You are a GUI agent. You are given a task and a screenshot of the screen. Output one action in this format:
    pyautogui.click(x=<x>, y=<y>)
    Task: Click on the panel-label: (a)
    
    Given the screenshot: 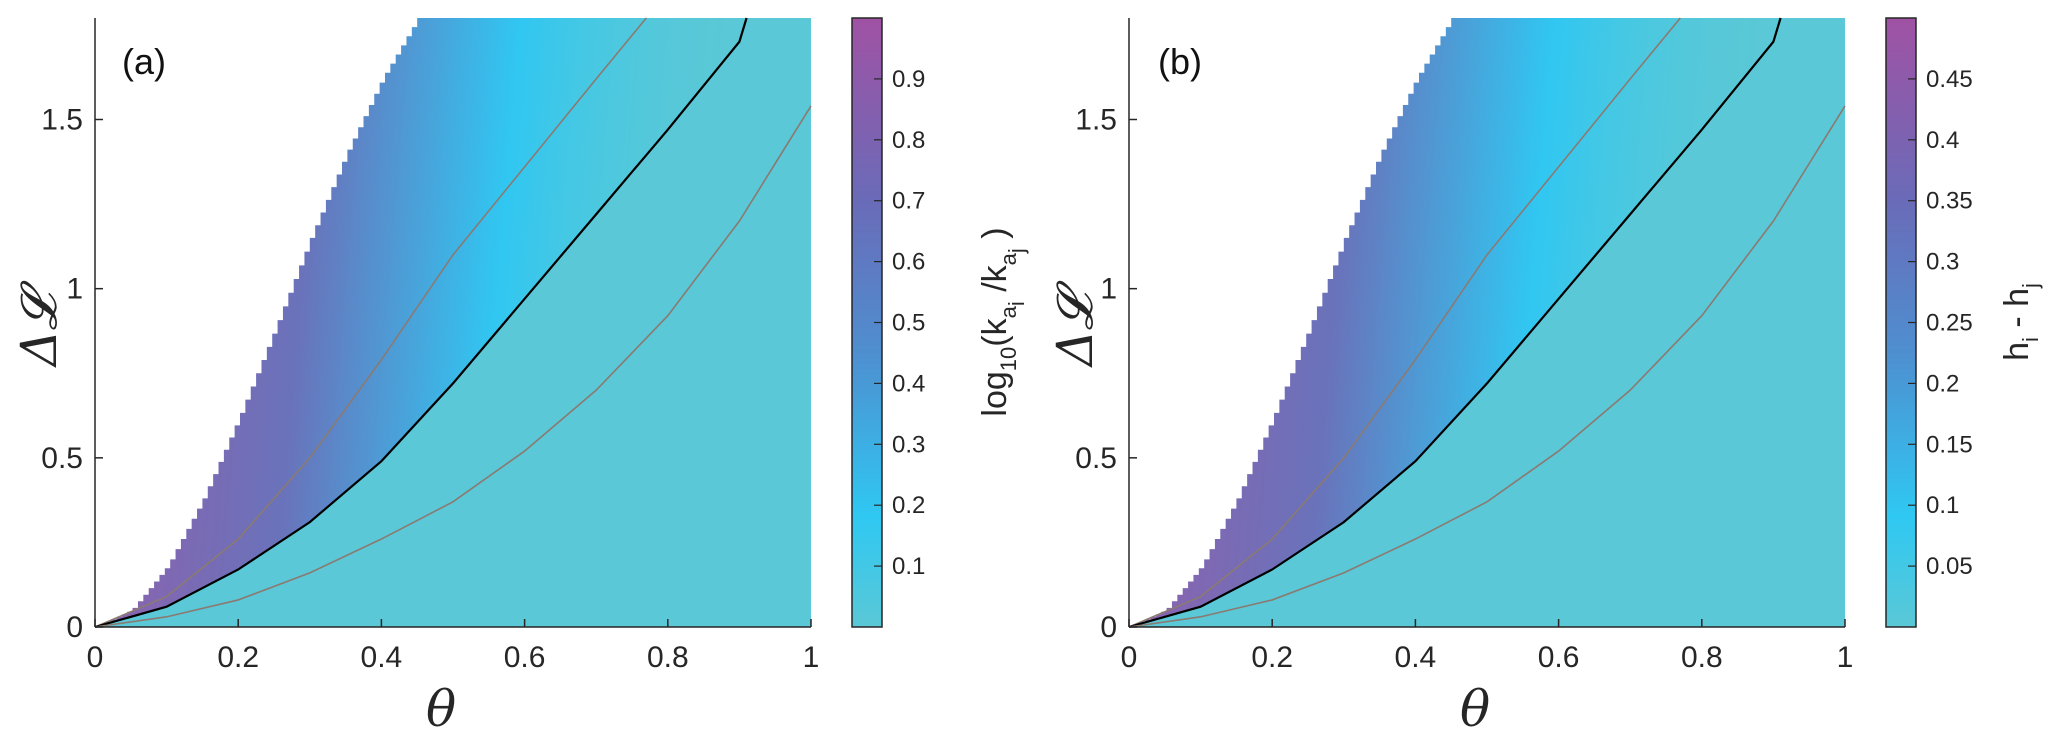 What is the action you would take?
    pyautogui.click(x=144, y=61)
    